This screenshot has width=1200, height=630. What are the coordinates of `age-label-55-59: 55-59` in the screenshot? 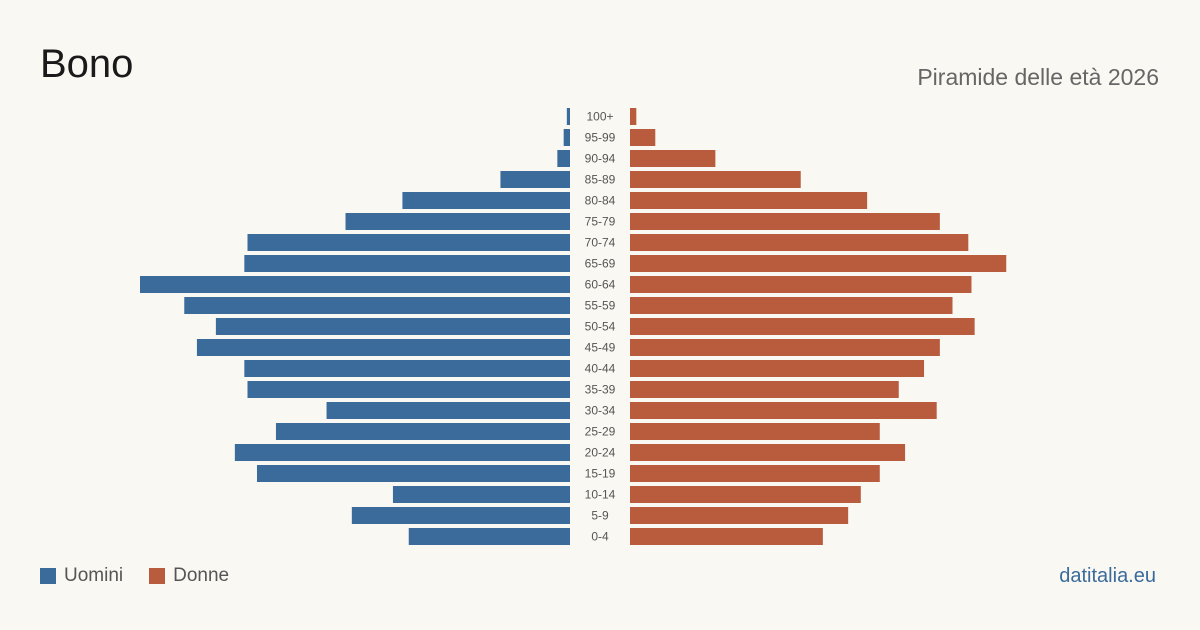 It's located at (600, 306).